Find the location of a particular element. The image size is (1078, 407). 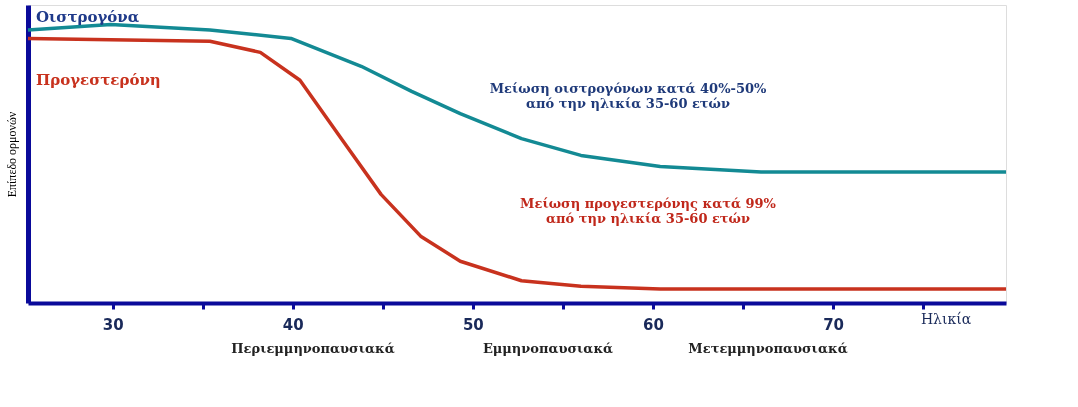

x-tick-label: 50 is located at coordinates (473, 324).